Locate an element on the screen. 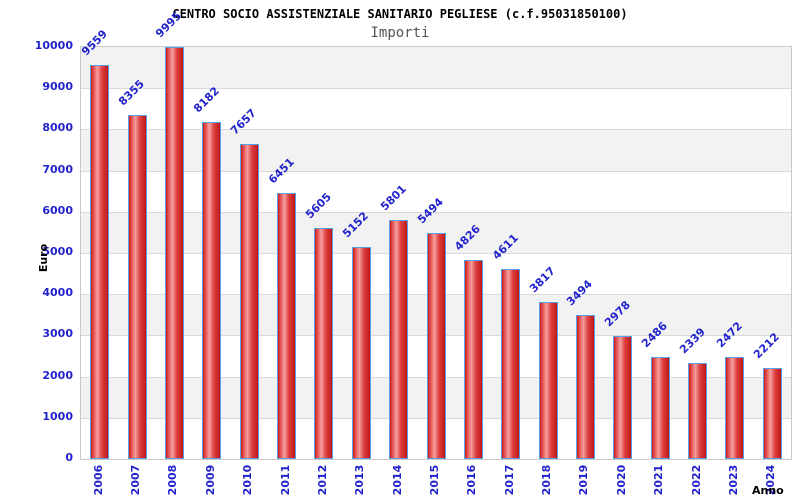  y-tick-label: 2000 is located at coordinates (57, 375).